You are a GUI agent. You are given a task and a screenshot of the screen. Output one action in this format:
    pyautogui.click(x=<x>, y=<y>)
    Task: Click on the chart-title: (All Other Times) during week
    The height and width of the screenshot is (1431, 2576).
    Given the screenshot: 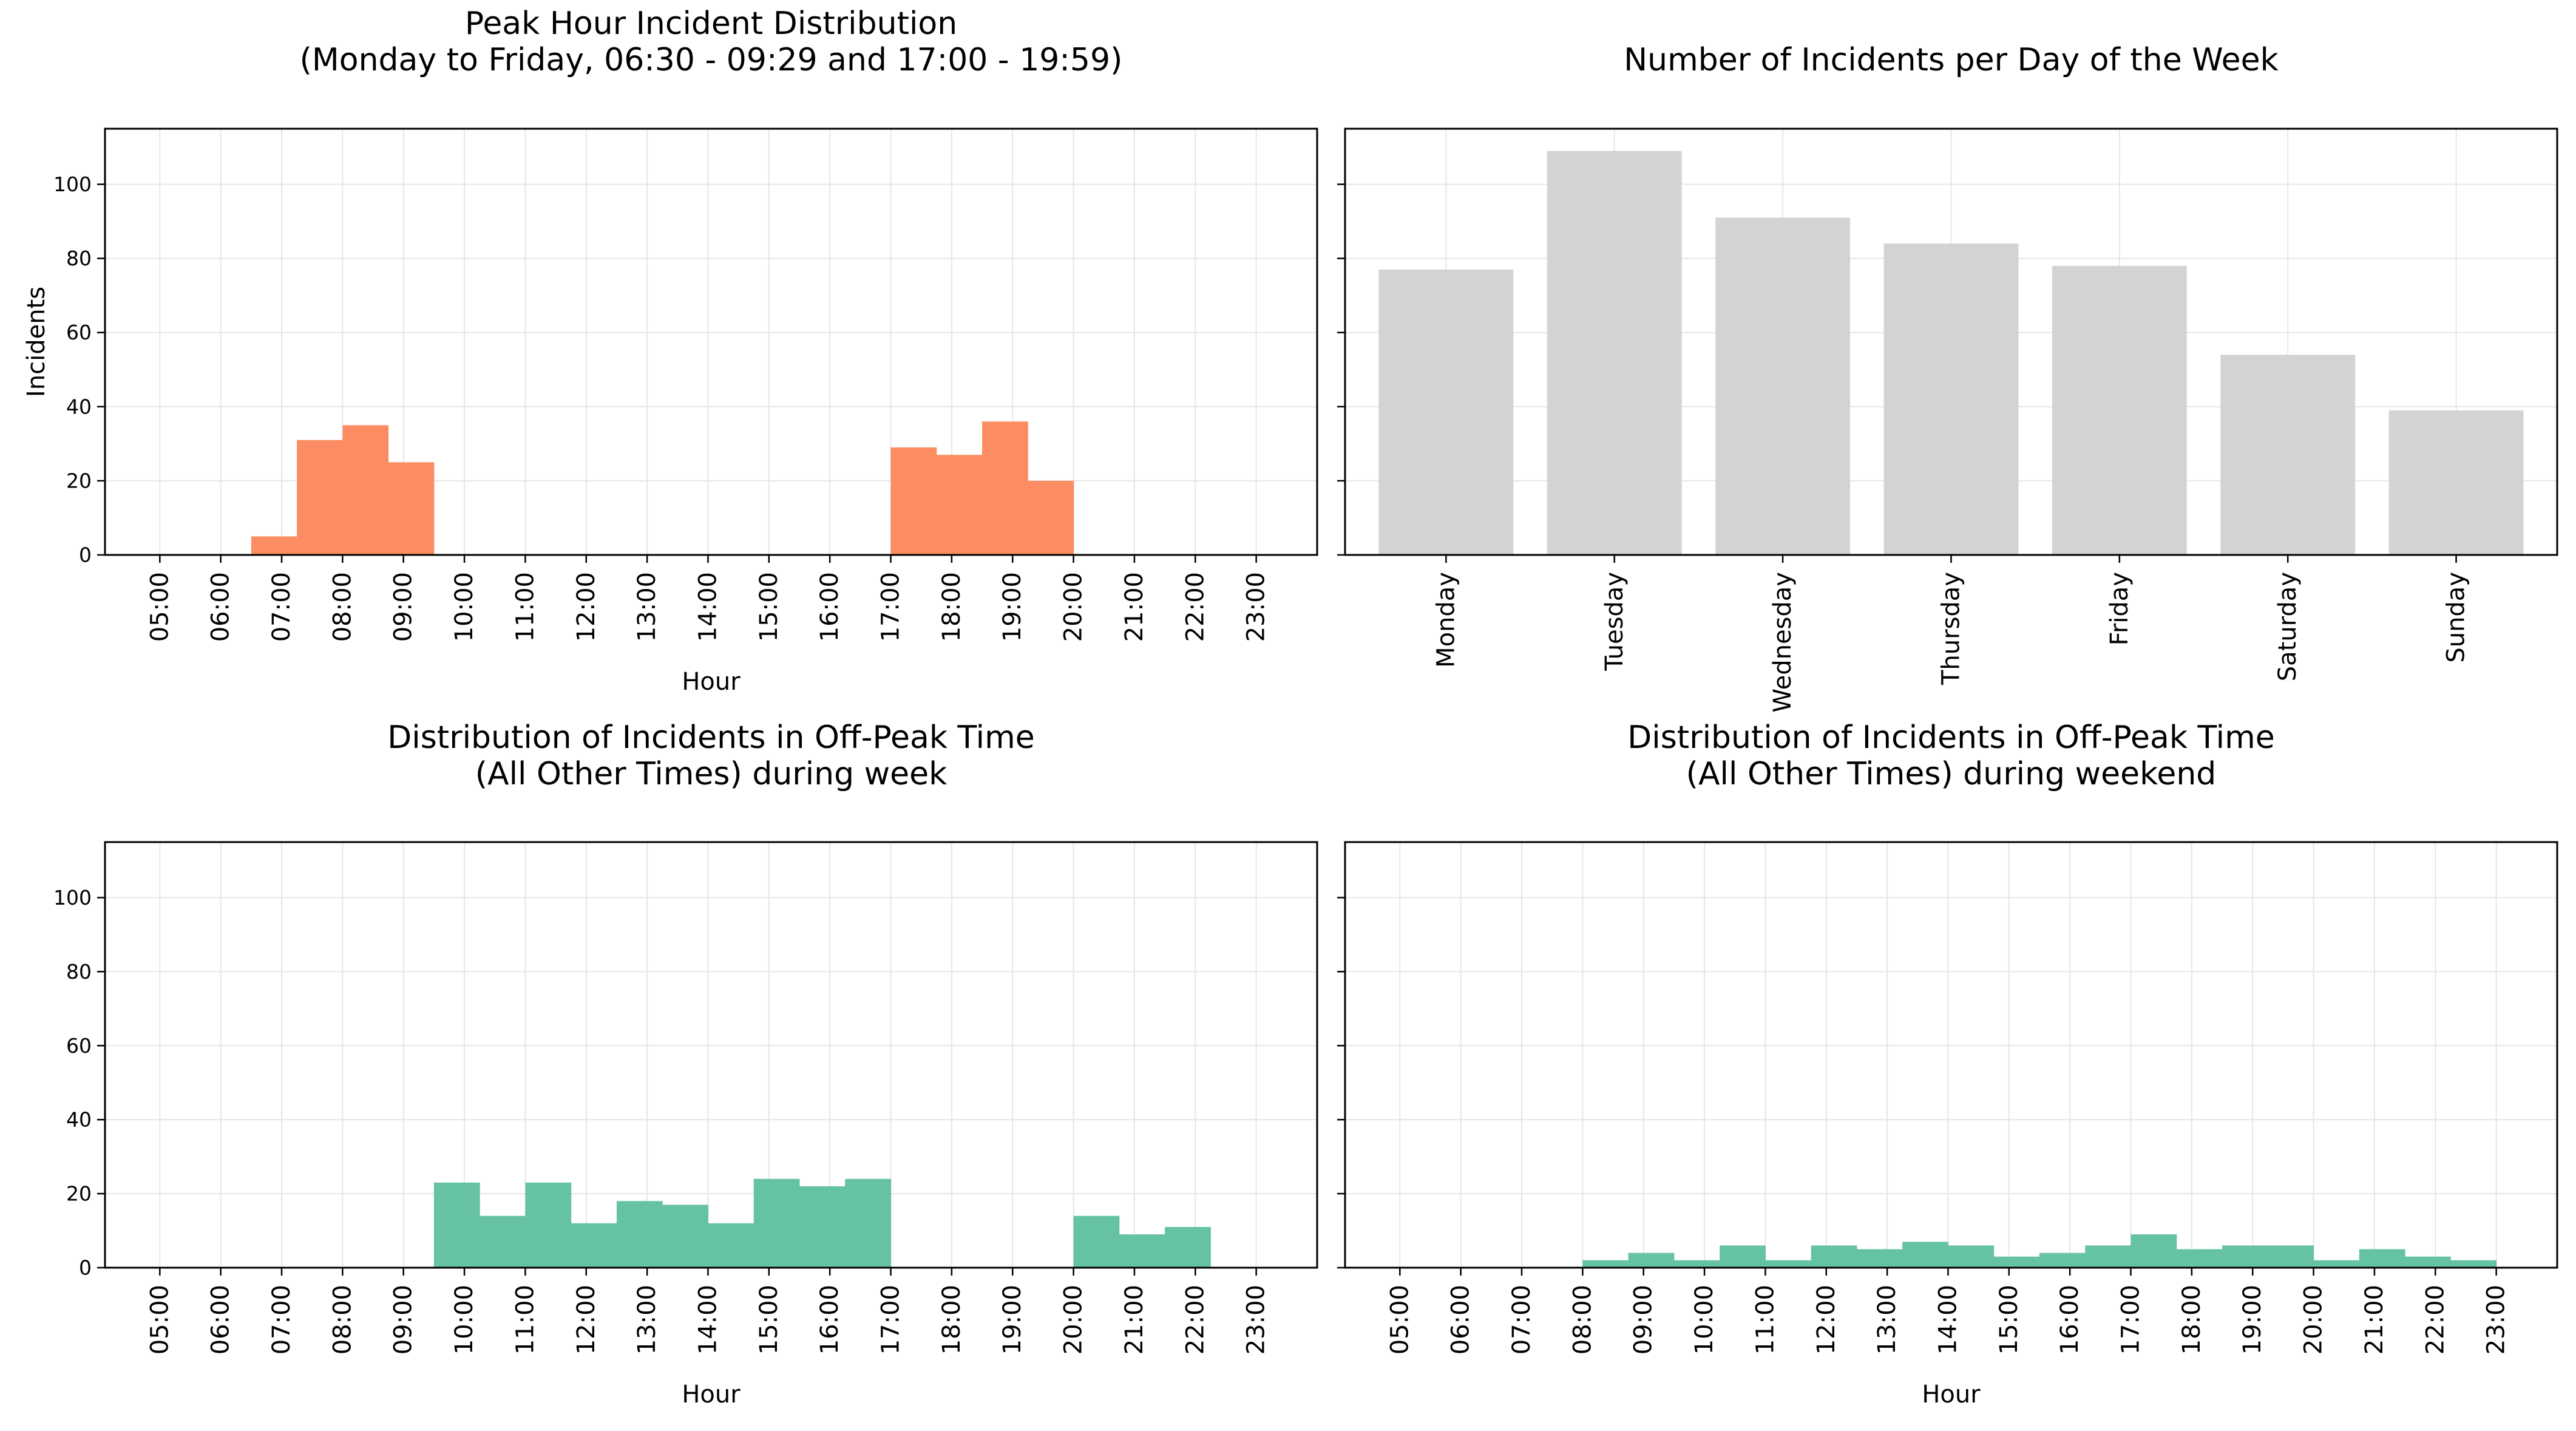 What is the action you would take?
    pyautogui.click(x=711, y=774)
    